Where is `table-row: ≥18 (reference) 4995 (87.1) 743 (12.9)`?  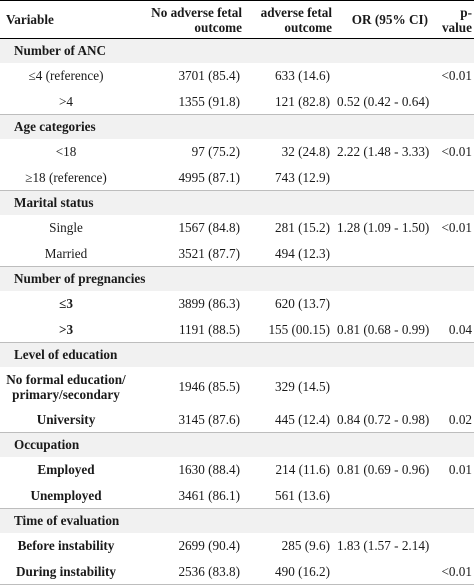
table-row: ≥18 (reference) 4995 (87.1) 743 (12.9) is located at coordinates (237, 177).